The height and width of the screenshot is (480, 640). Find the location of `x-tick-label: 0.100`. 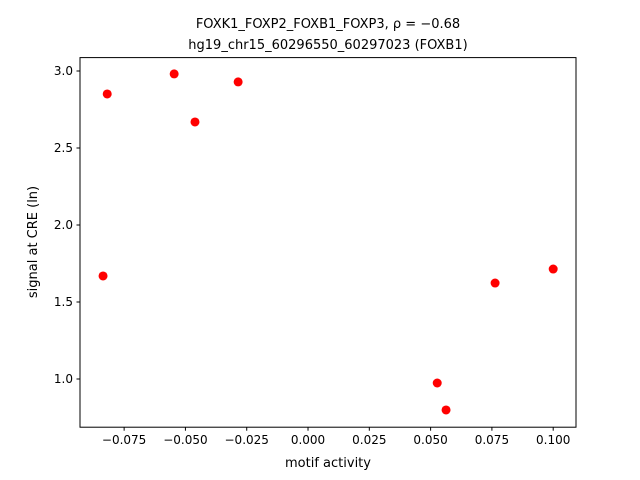

x-tick-label: 0.100 is located at coordinates (553, 440).